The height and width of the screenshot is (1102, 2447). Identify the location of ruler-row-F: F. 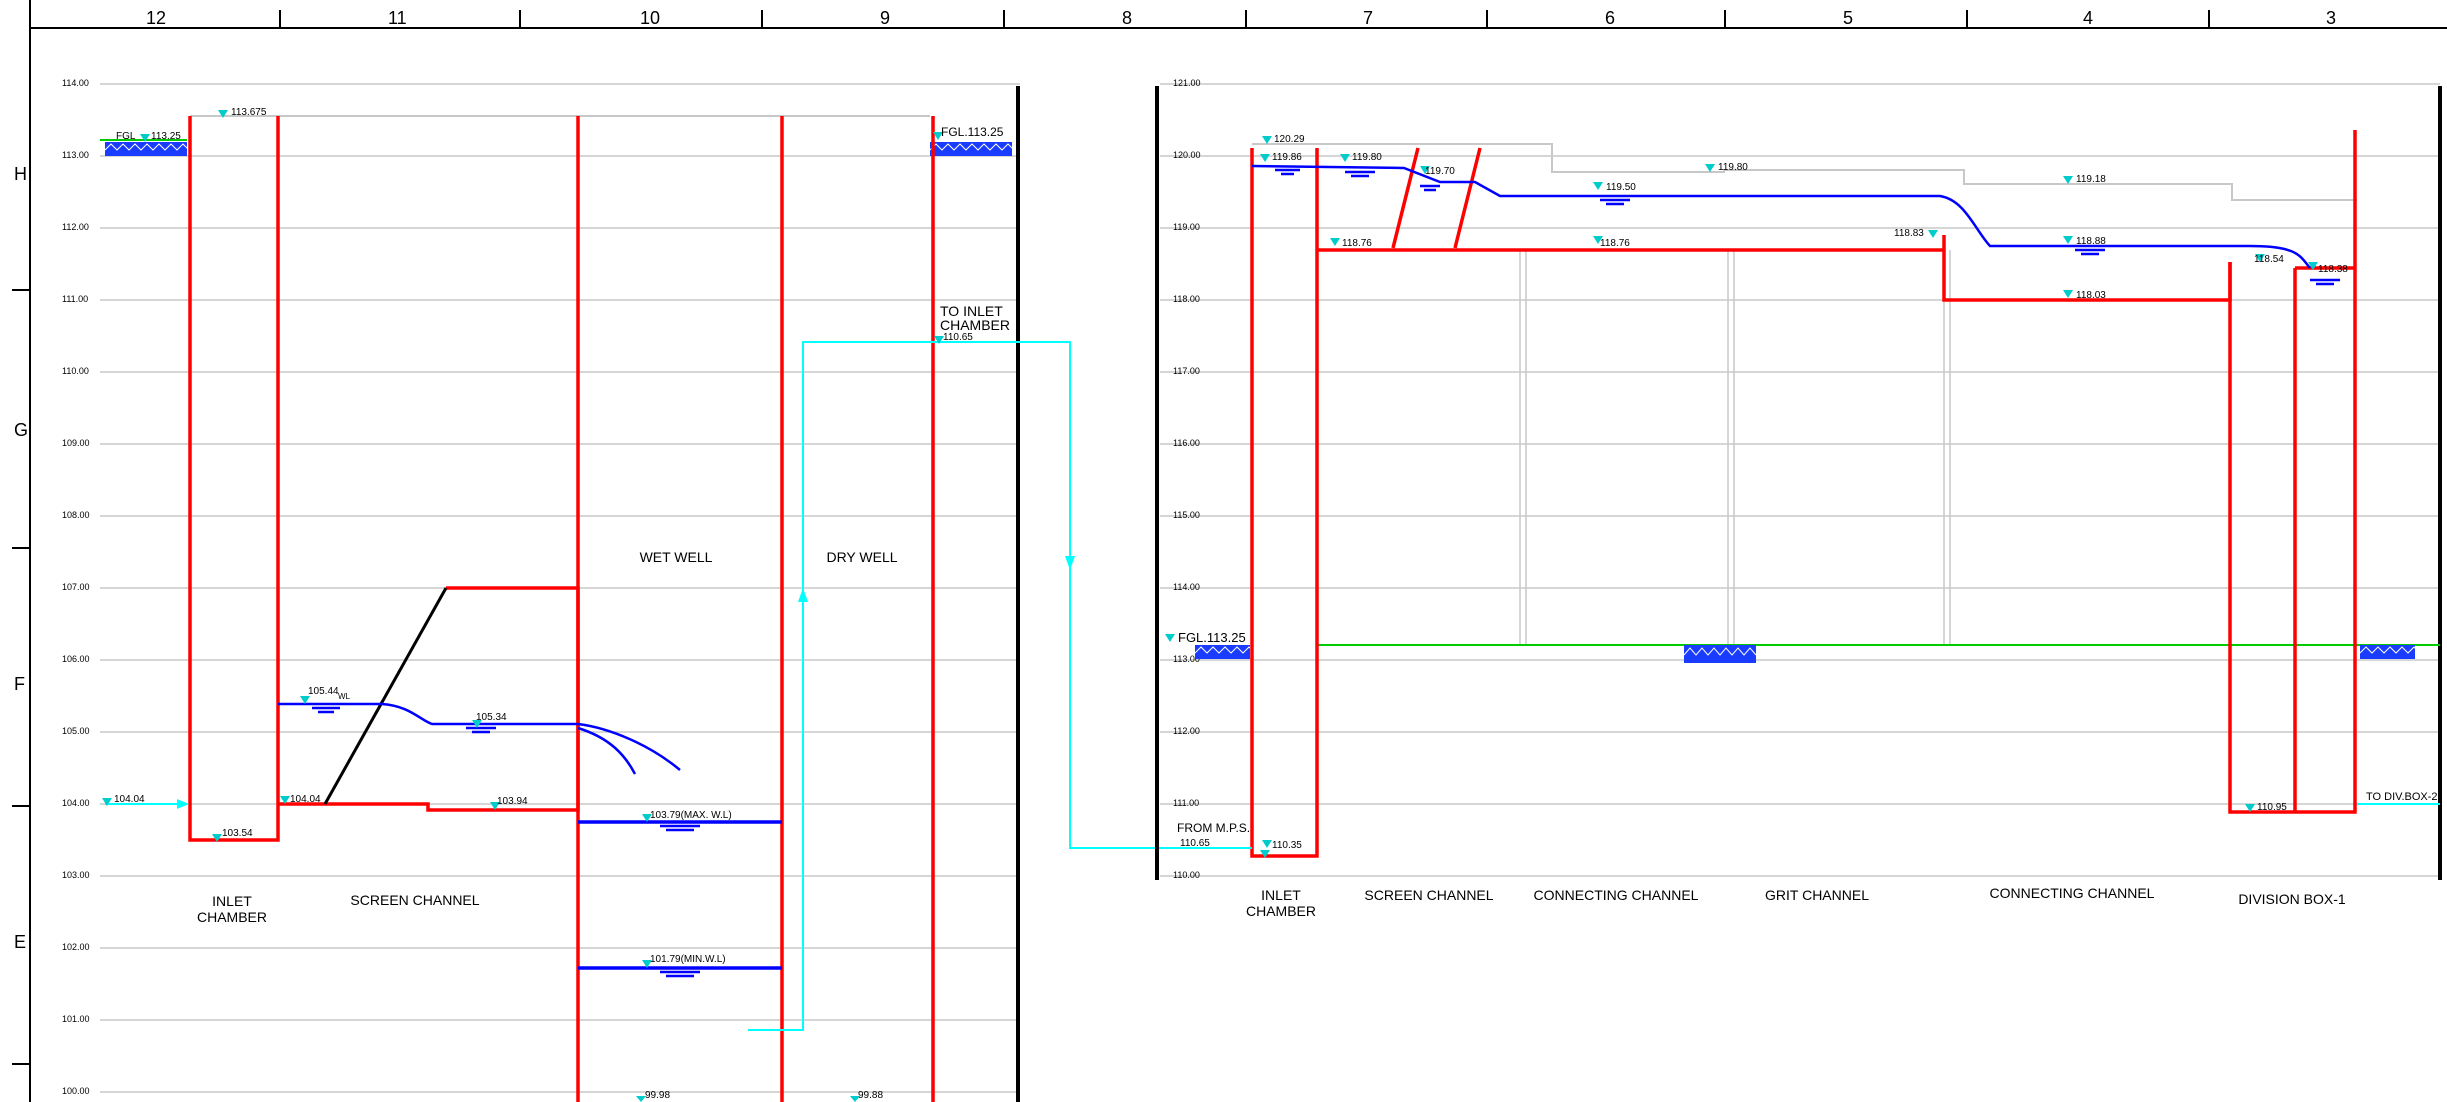
(19, 684).